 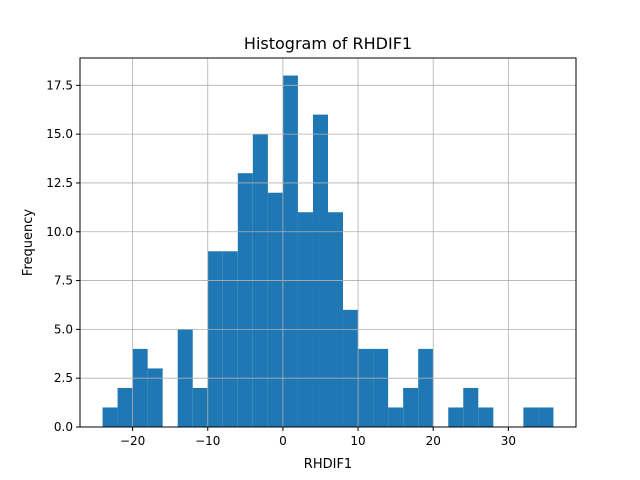 What do you see at coordinates (508, 441) in the screenshot?
I see `x-tick-label: 30` at bounding box center [508, 441].